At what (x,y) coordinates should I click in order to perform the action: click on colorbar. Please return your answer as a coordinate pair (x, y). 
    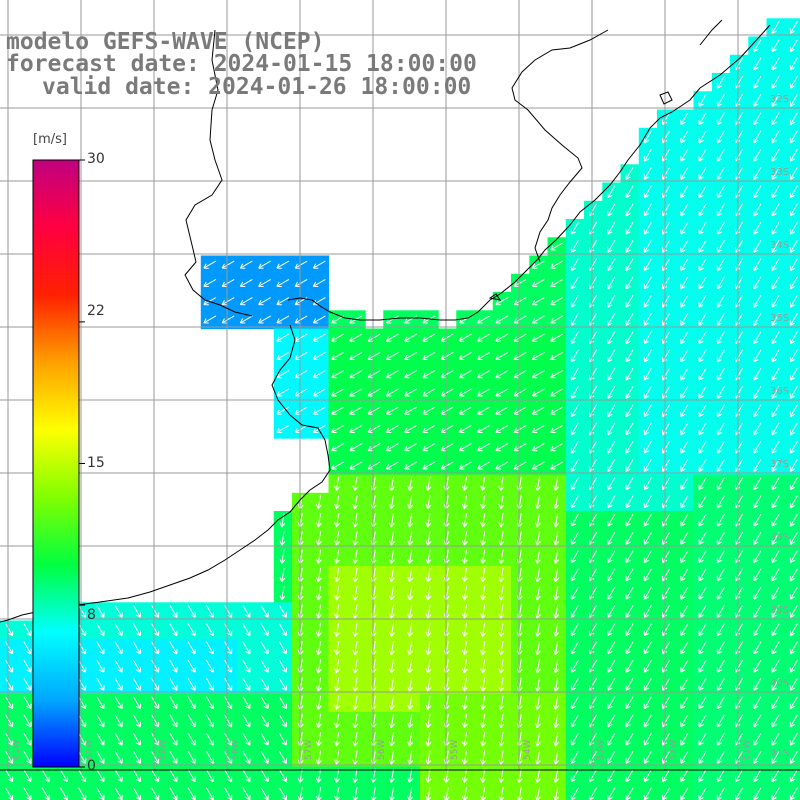
    Looking at the image, I should click on (58, 463).